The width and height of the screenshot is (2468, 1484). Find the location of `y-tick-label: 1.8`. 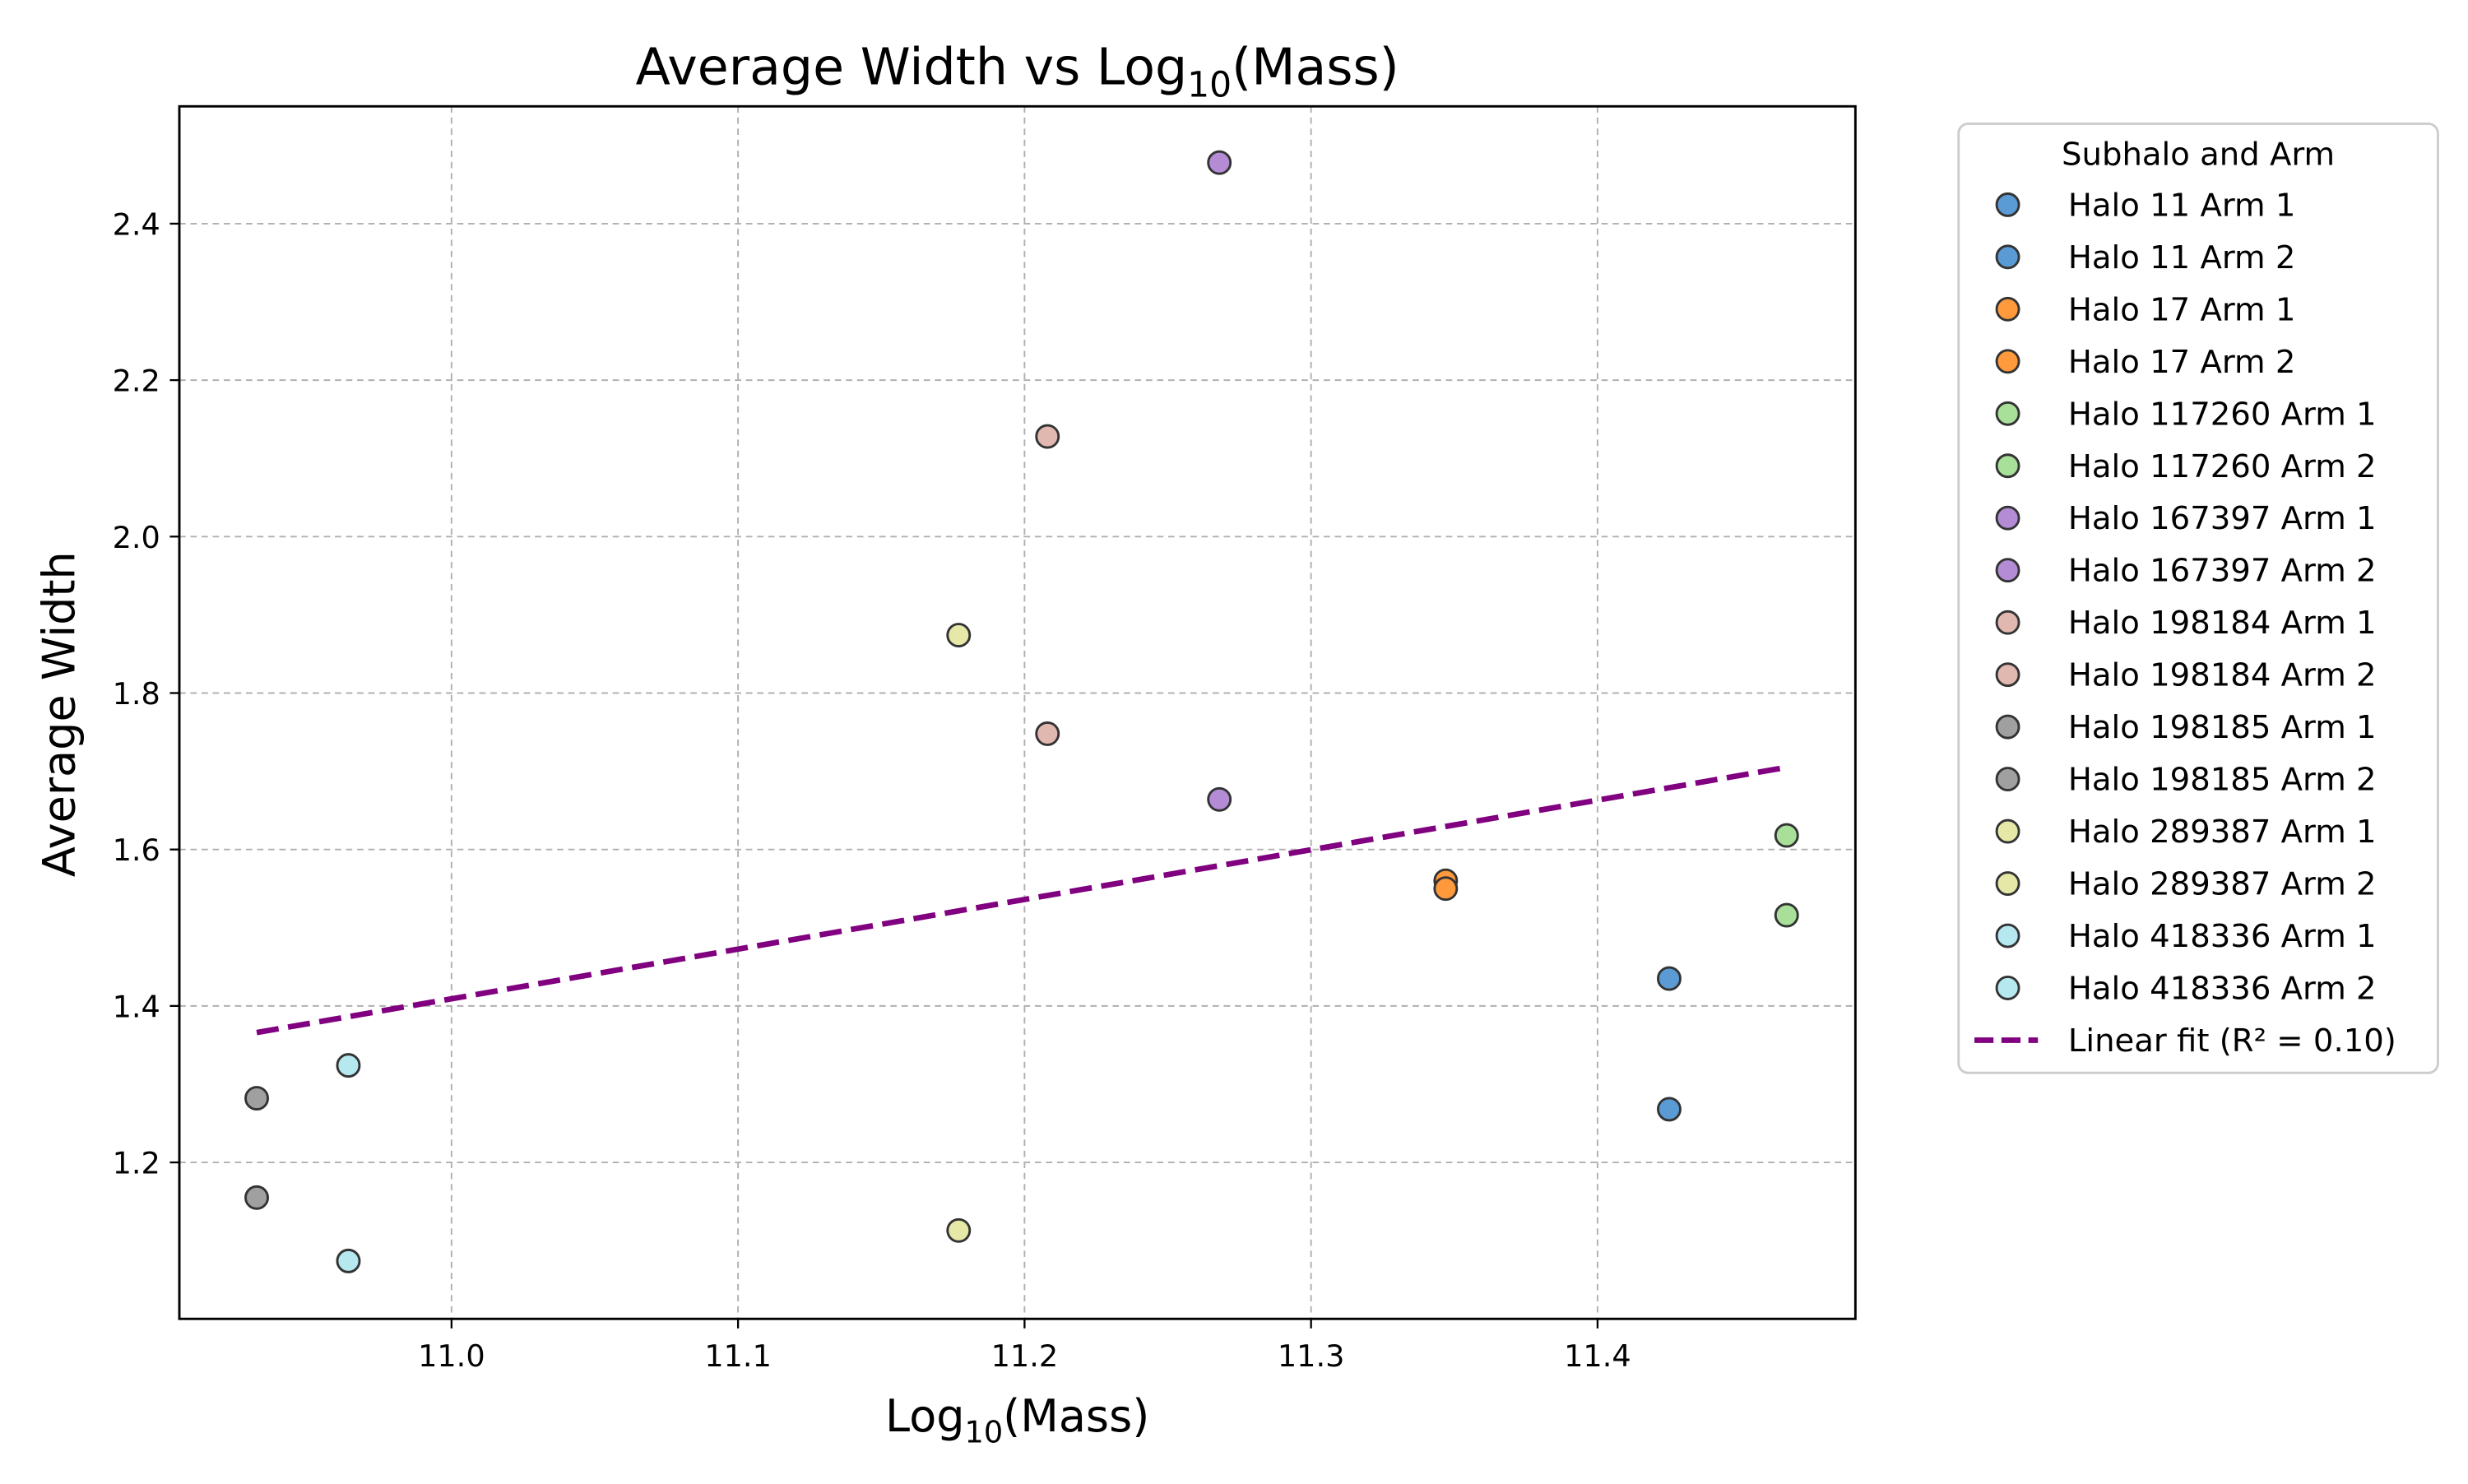

y-tick-label: 1.8 is located at coordinates (136, 694).